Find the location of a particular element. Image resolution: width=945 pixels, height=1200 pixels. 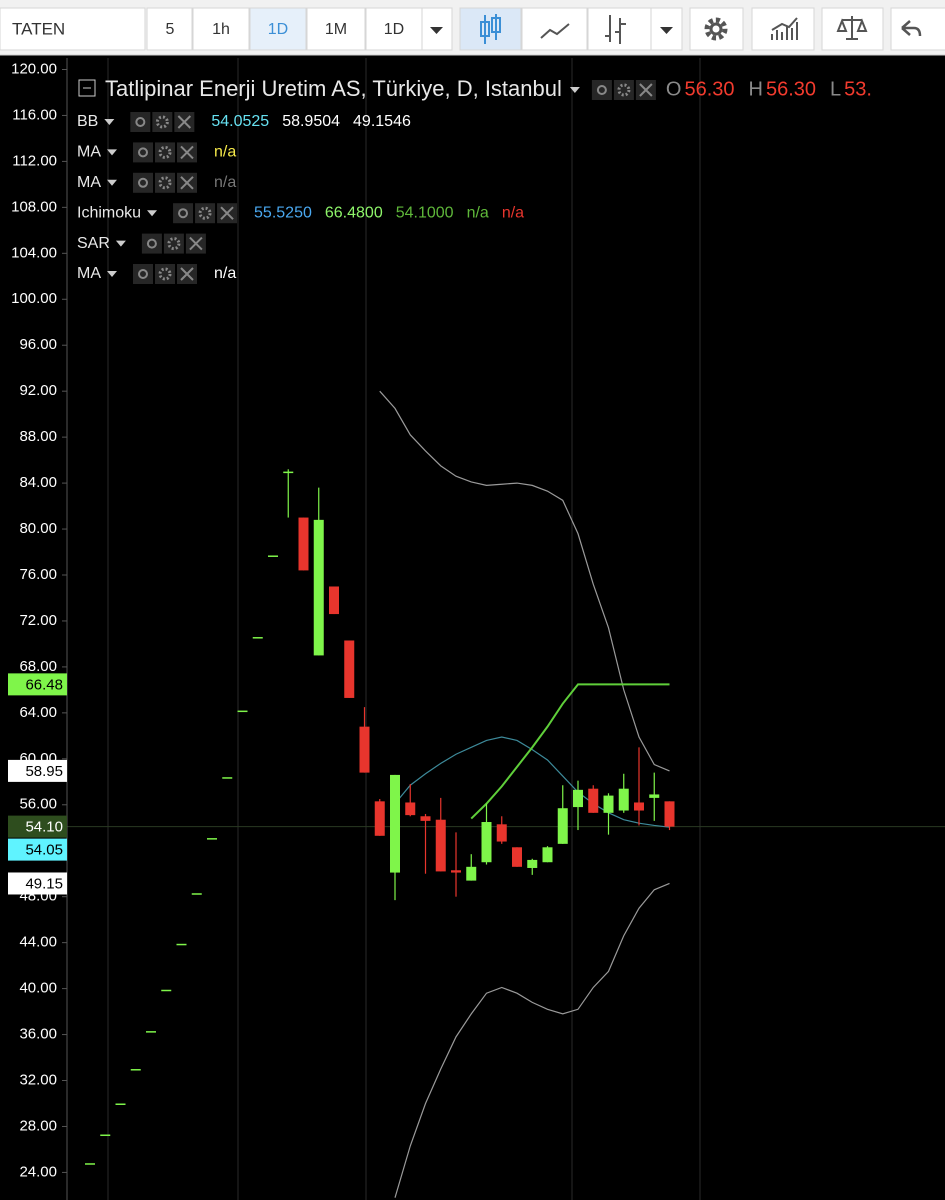

y-tick-label: 104.00 is located at coordinates (34, 252).